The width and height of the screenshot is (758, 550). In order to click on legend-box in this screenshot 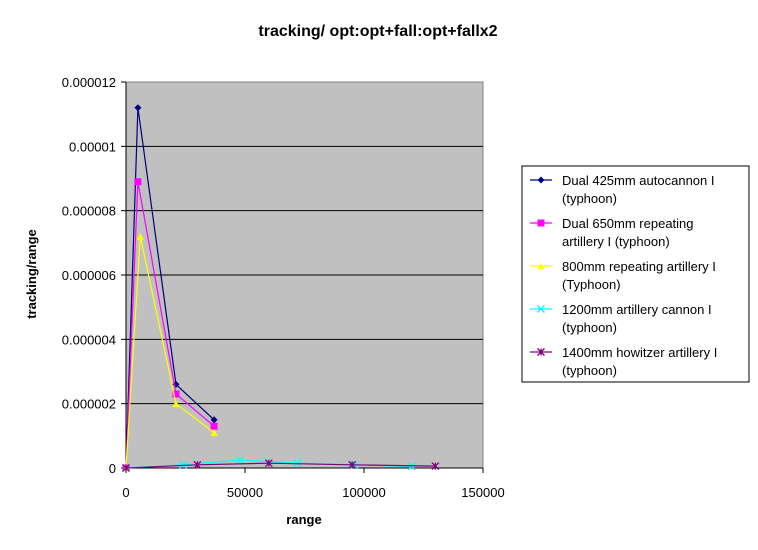, I will do `click(635, 274)`.